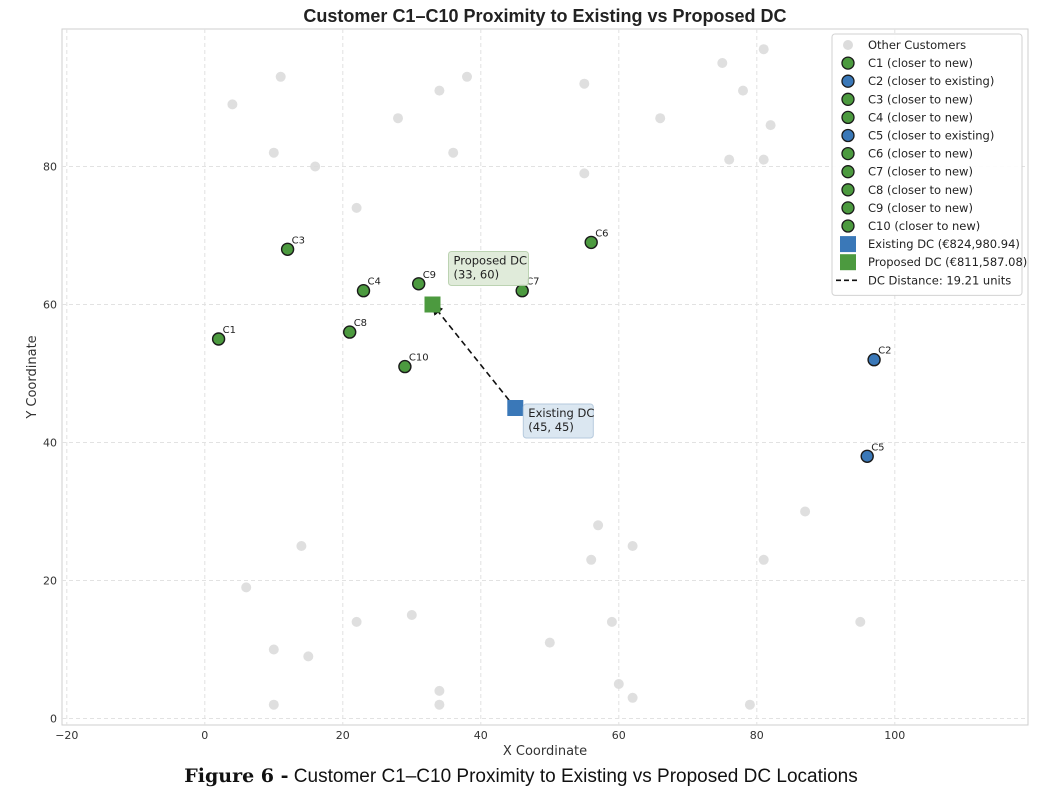 The image size is (1042, 800). I want to click on x-tick-label: 60, so click(619, 735).